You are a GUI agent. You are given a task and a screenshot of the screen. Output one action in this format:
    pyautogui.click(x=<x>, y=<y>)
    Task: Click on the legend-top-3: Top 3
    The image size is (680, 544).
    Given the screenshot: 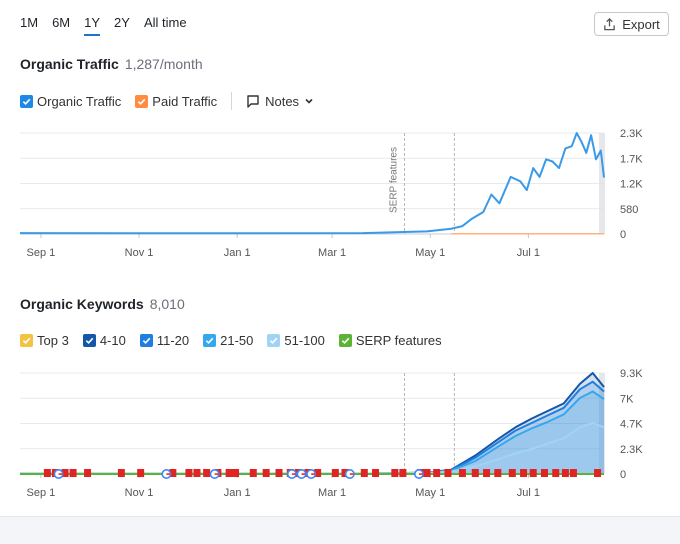 What is the action you would take?
    pyautogui.click(x=44, y=340)
    